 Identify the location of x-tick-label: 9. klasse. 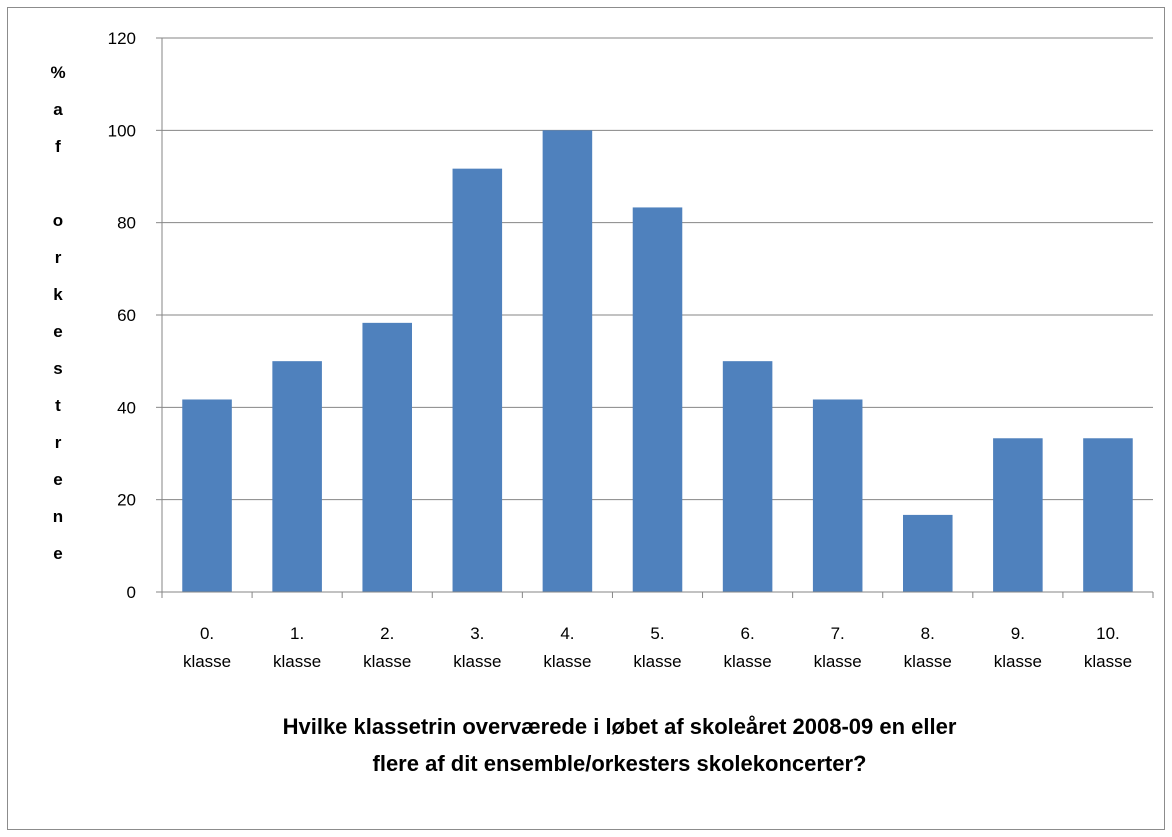
(1018, 647).